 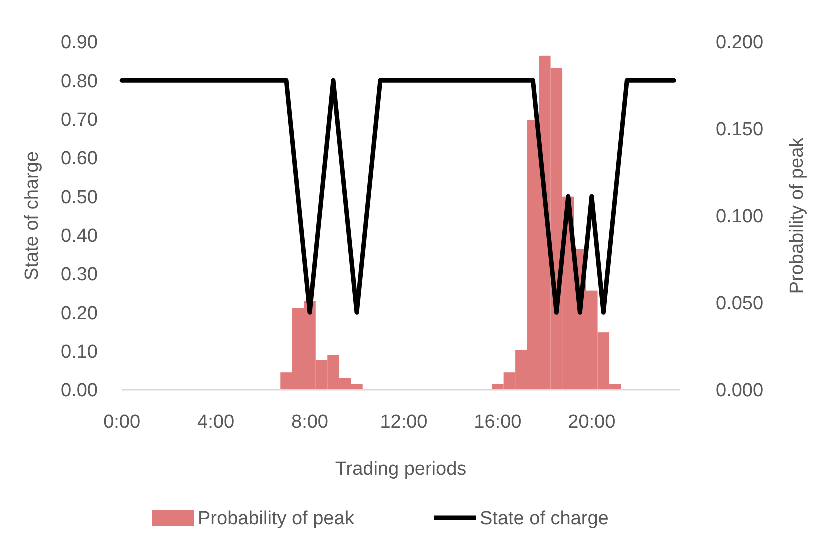 What do you see at coordinates (404, 422) in the screenshot?
I see `x-tick-label: 12:00` at bounding box center [404, 422].